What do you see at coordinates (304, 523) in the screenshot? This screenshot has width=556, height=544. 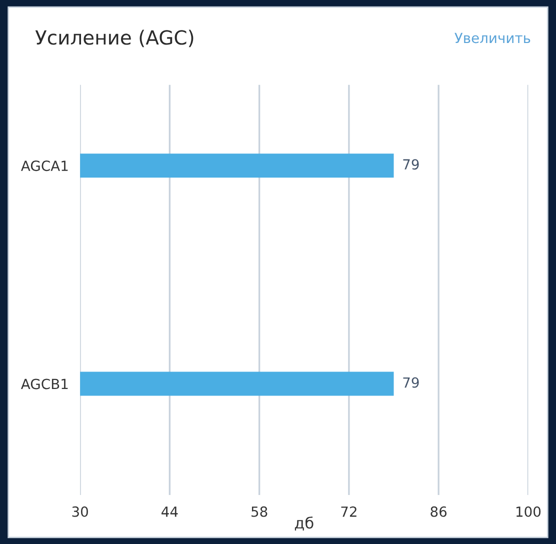 I see `x-axis-title: дб` at bounding box center [304, 523].